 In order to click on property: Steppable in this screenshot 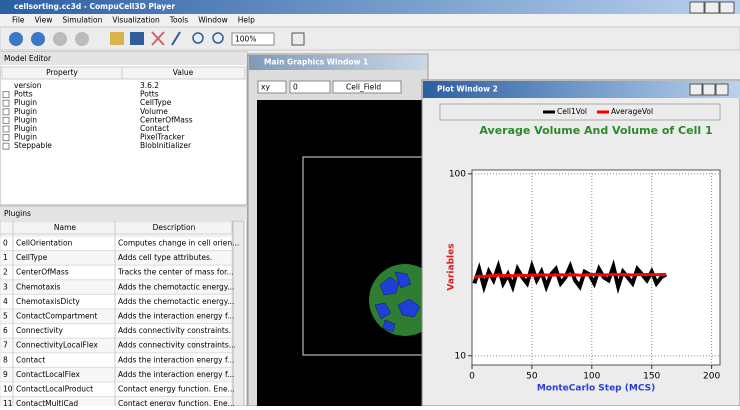, I will do `click(33, 145)`.